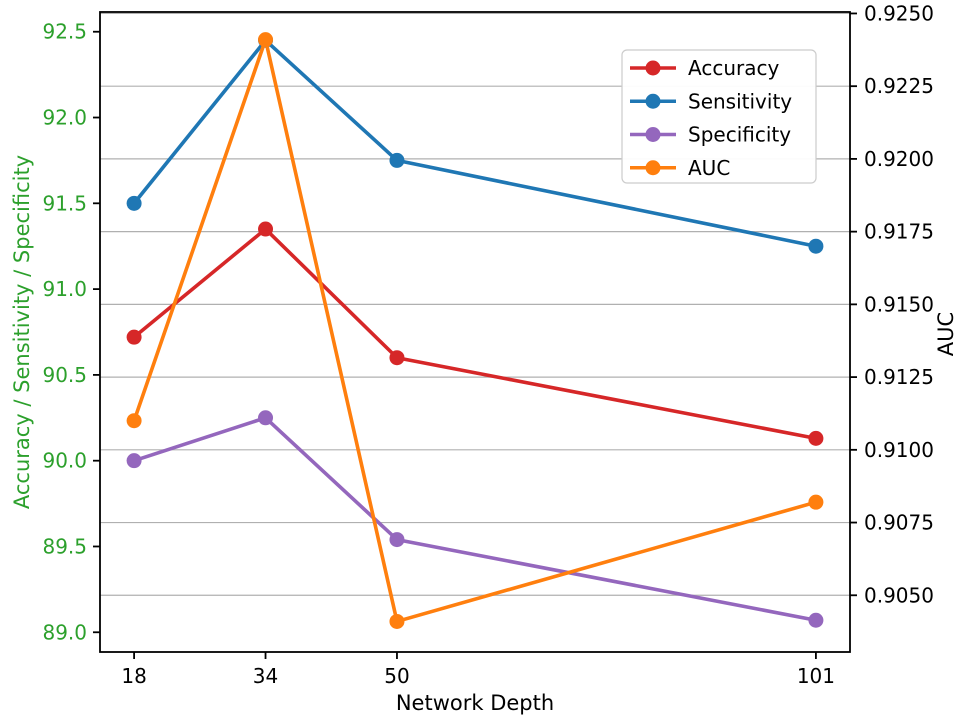 The height and width of the screenshot is (721, 972). I want to click on right-tick-label: 0.9050, so click(899, 595).